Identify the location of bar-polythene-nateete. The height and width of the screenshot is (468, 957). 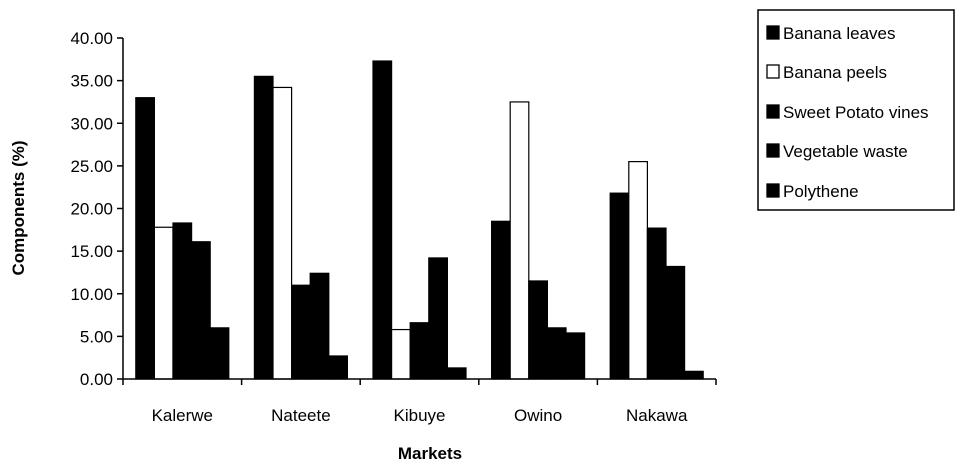
(338, 367).